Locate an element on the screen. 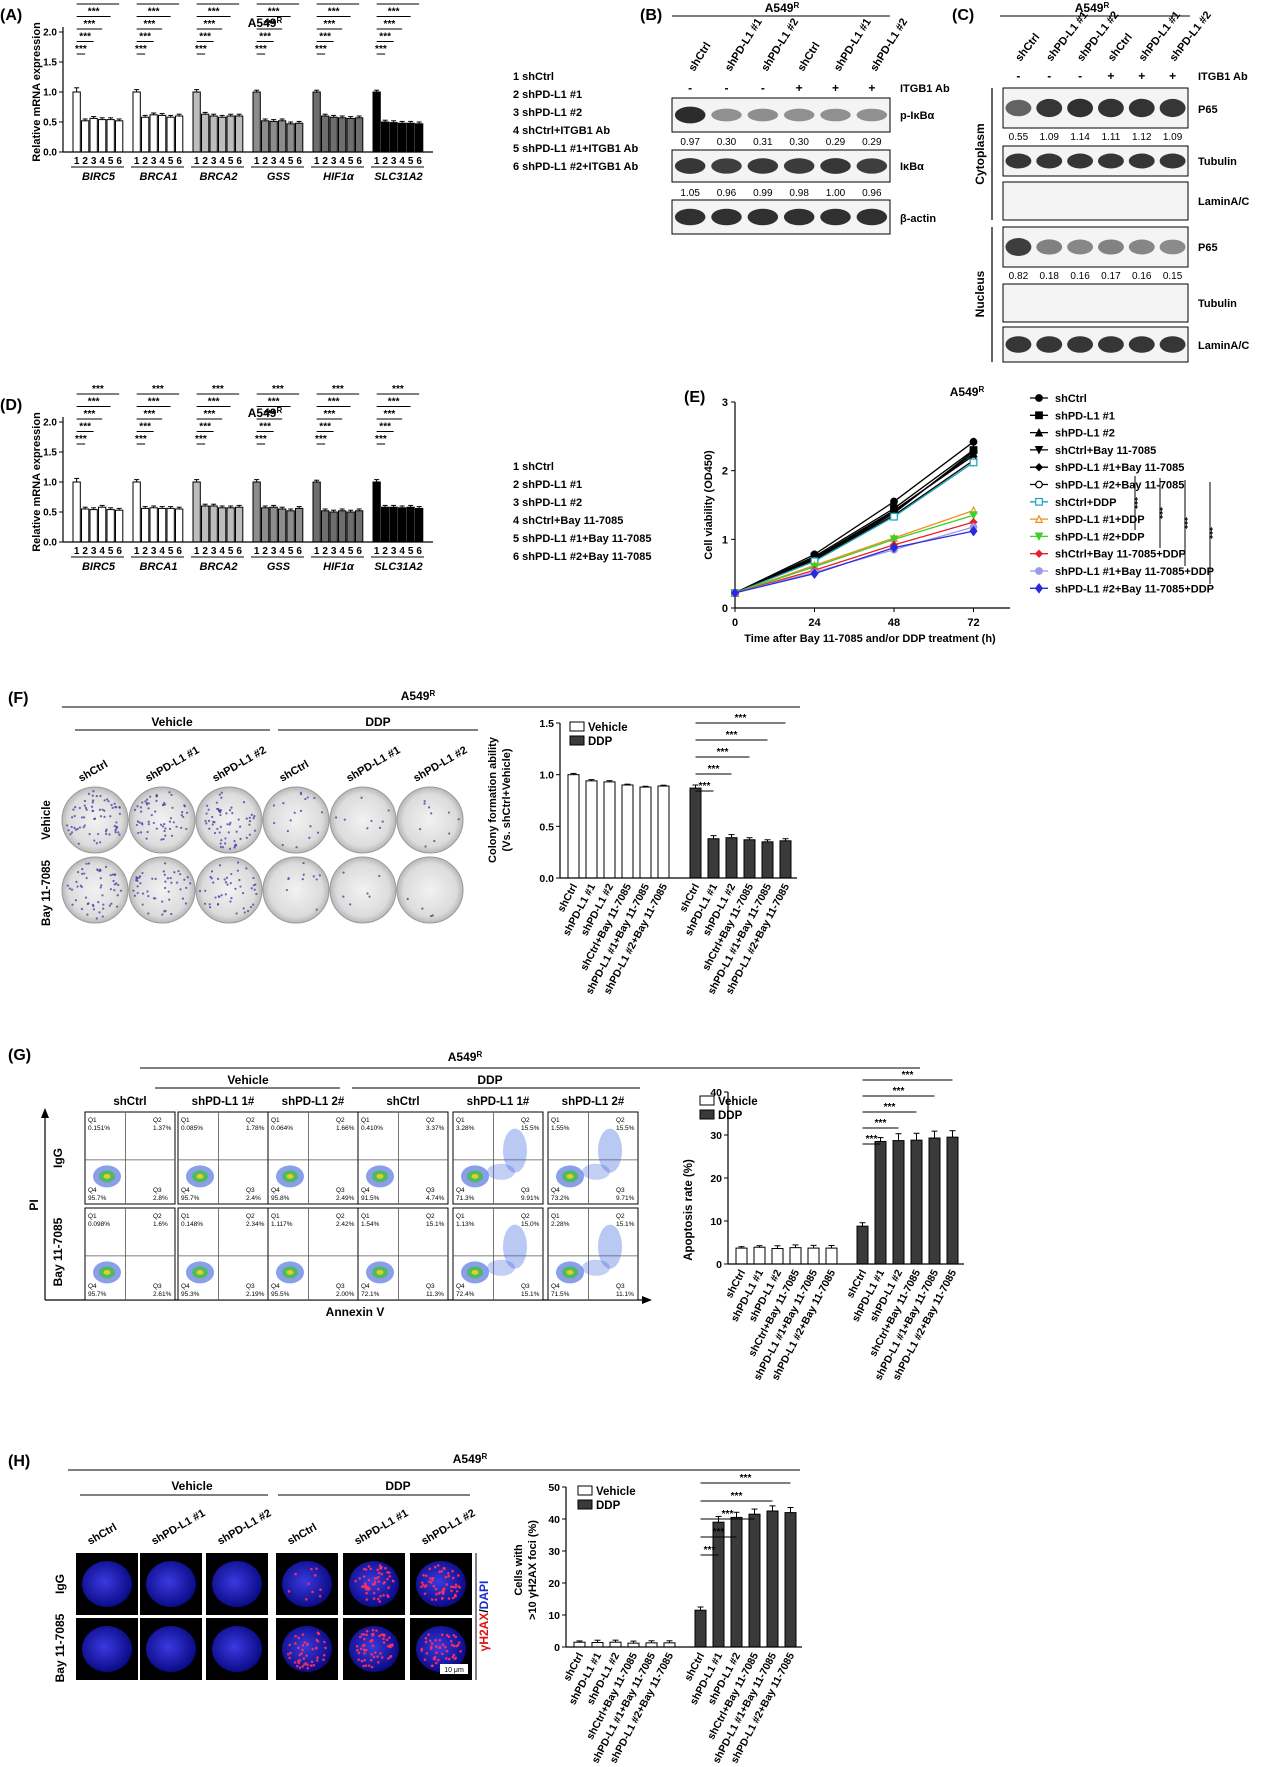 This screenshot has height=1767, width=1275. band-quant: 0.29 is located at coordinates (872, 142).